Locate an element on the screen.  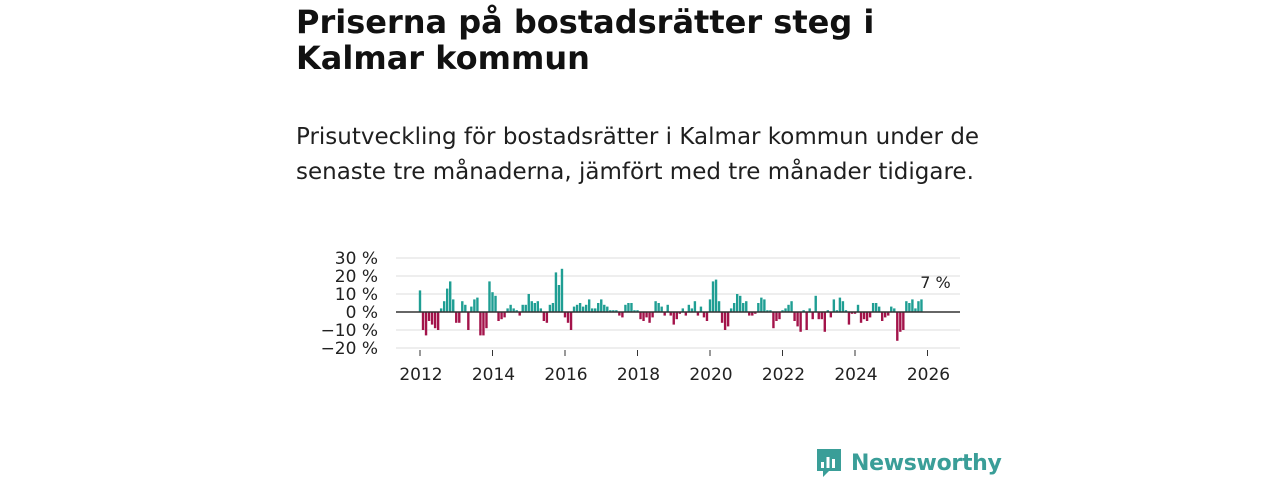
x-tick-label: 2016 is located at coordinates (565, 375).